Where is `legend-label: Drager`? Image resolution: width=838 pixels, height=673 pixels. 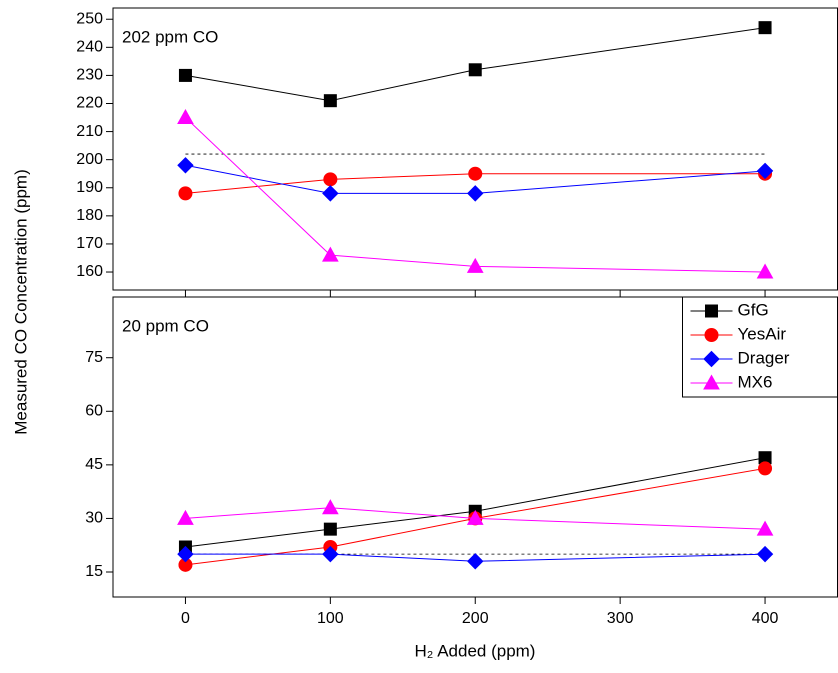
legend-label: Drager is located at coordinates (764, 357).